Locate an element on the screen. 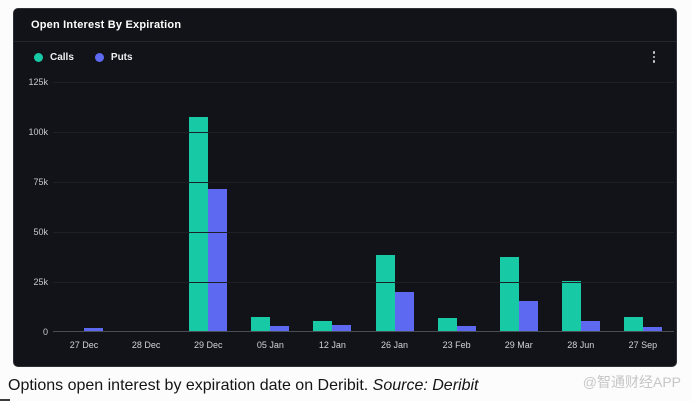 The width and height of the screenshot is (692, 401). bar-group-28-dec is located at coordinates (146, 206).